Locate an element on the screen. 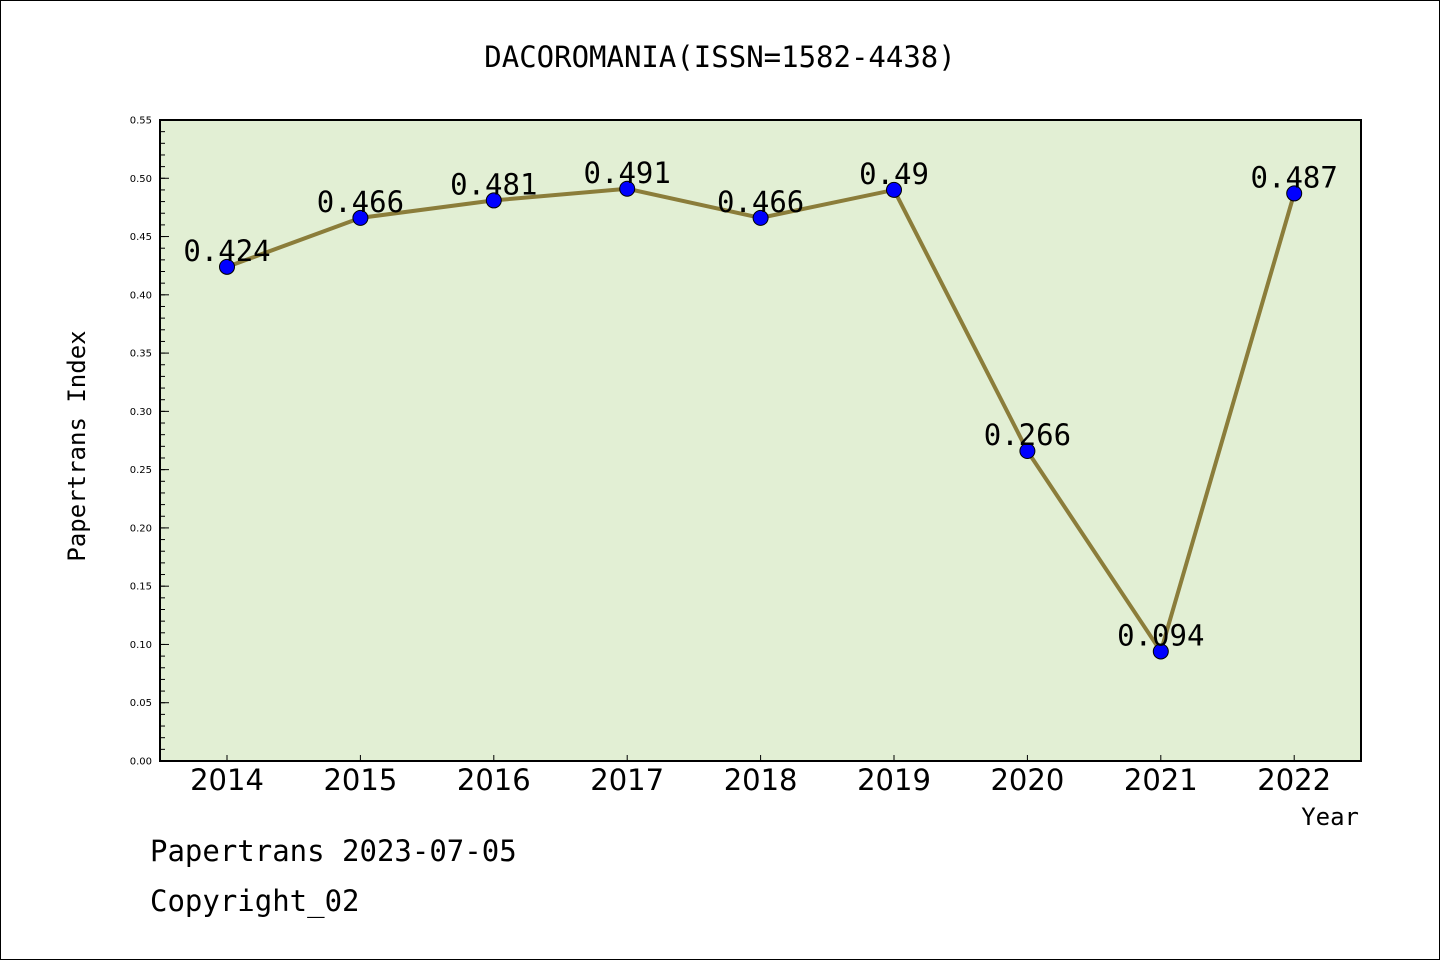  y-tick-label: 0.15 is located at coordinates (141, 587).